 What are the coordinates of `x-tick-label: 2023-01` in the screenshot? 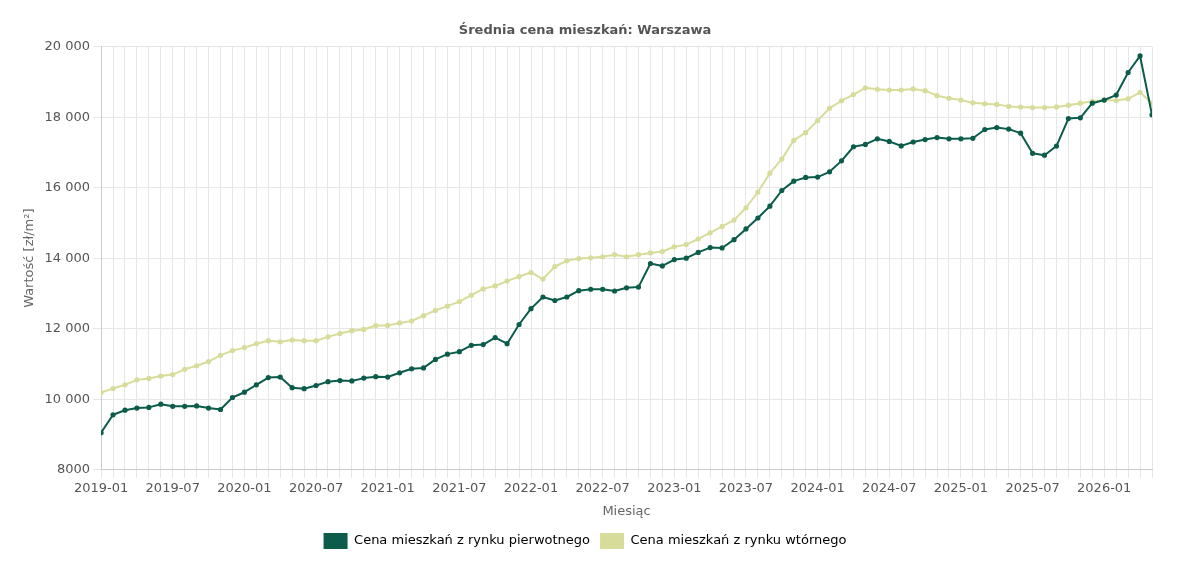 It's located at (674, 487).